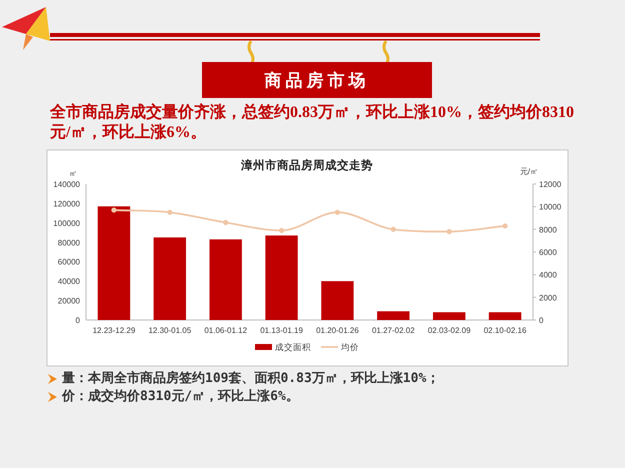 Image resolution: width=625 pixels, height=468 pixels. I want to click on y2-tick-label: 10000, so click(550, 207).